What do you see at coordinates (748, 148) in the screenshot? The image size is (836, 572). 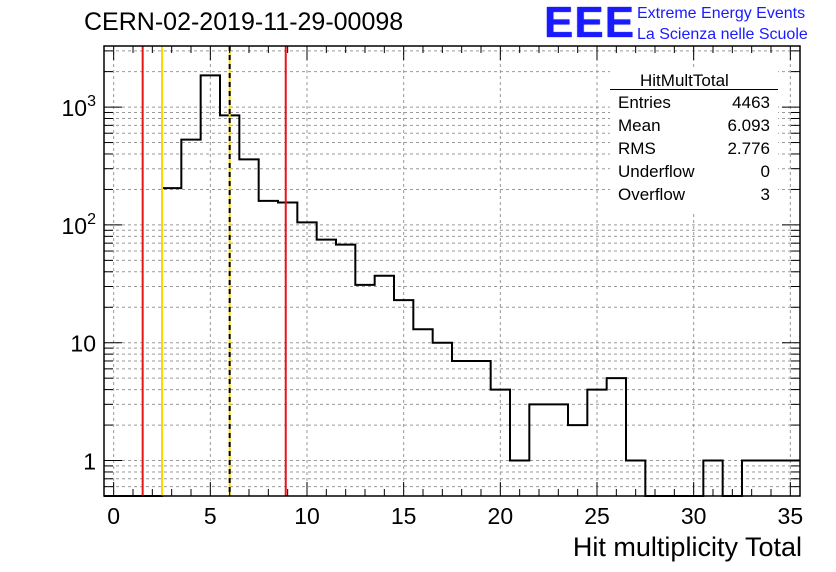 I see `stats-value: 2.776` at bounding box center [748, 148].